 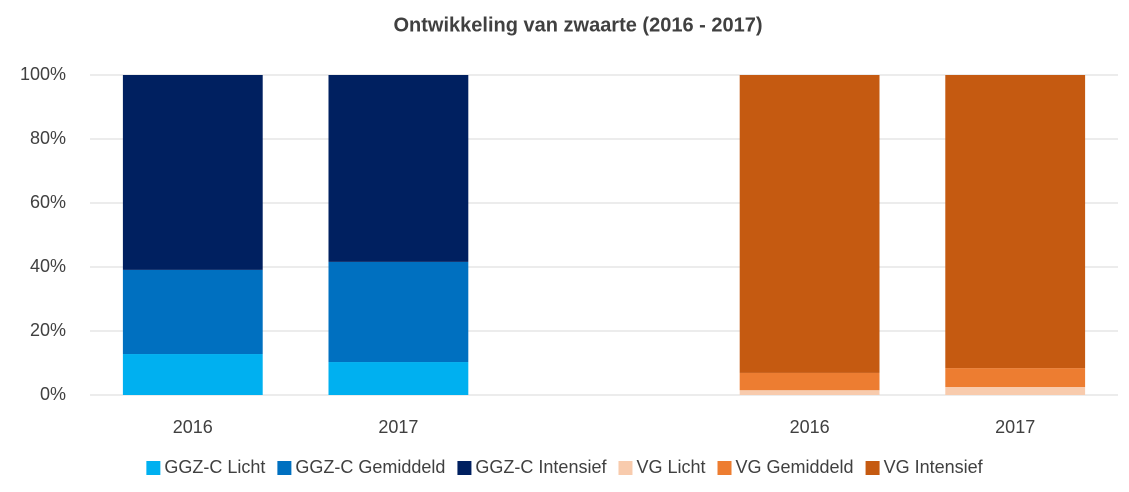 What do you see at coordinates (43, 74) in the screenshot?
I see `y-tick-label: 100%` at bounding box center [43, 74].